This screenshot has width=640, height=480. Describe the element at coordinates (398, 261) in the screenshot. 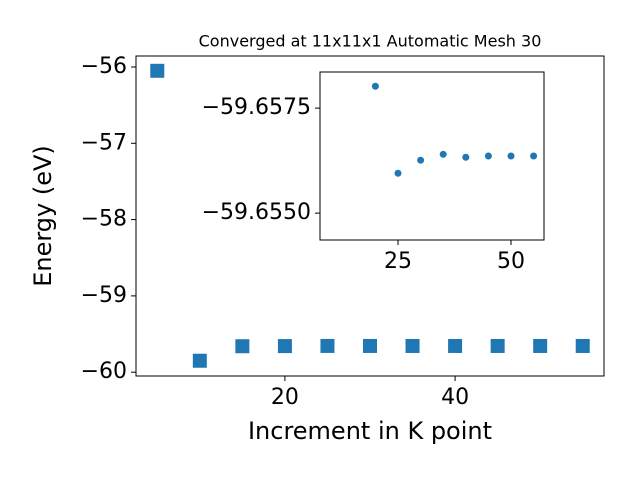

I see `x-tick-label: 25` at that location.